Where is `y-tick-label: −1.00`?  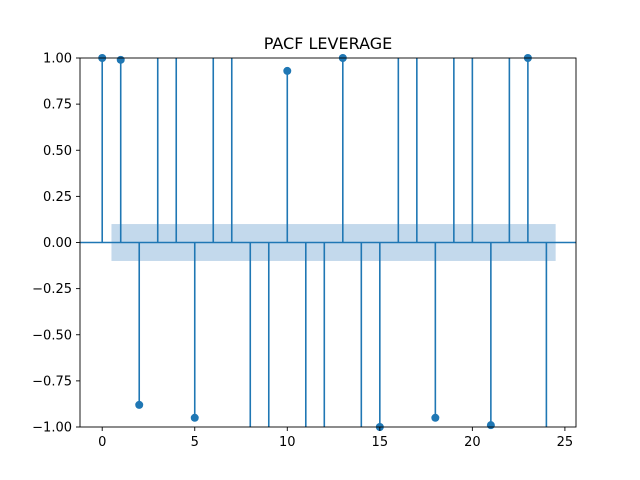
y-tick-label: −1.00 is located at coordinates (52, 428).